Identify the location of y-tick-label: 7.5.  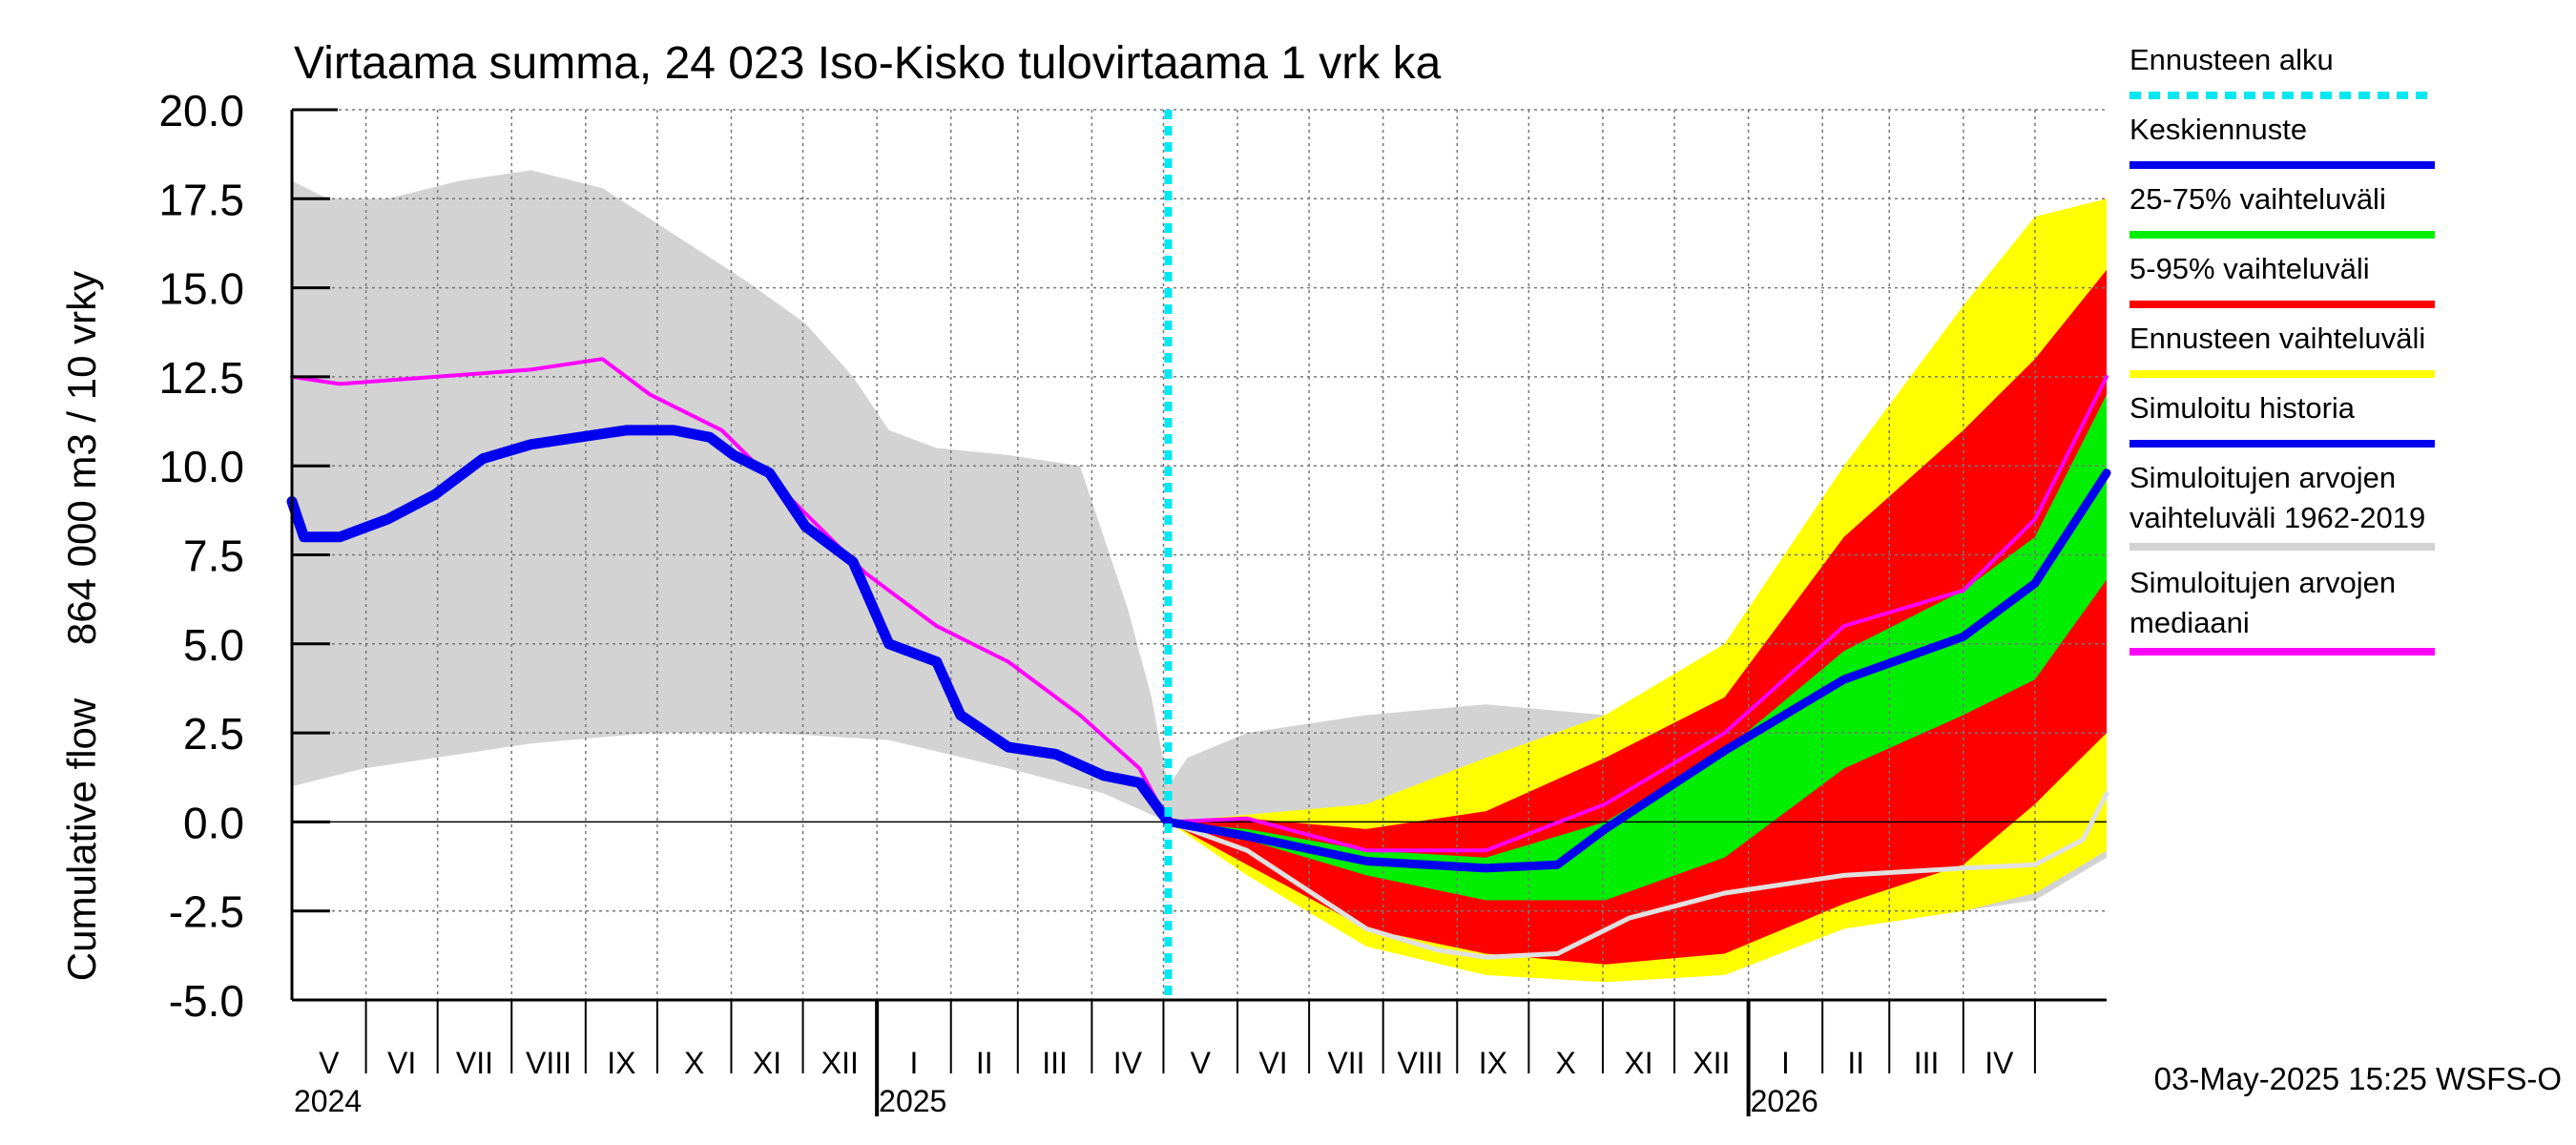
(213, 556).